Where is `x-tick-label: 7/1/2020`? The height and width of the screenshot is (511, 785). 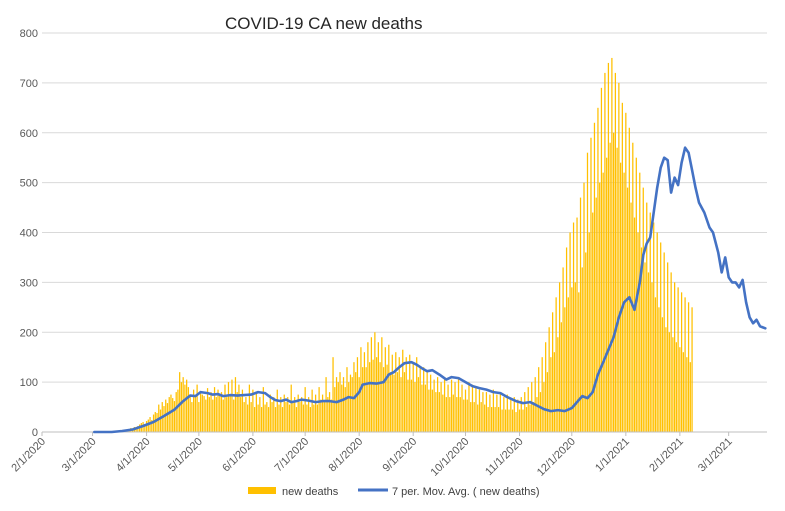
x-tick-label: 7/1/2020 is located at coordinates (292, 455).